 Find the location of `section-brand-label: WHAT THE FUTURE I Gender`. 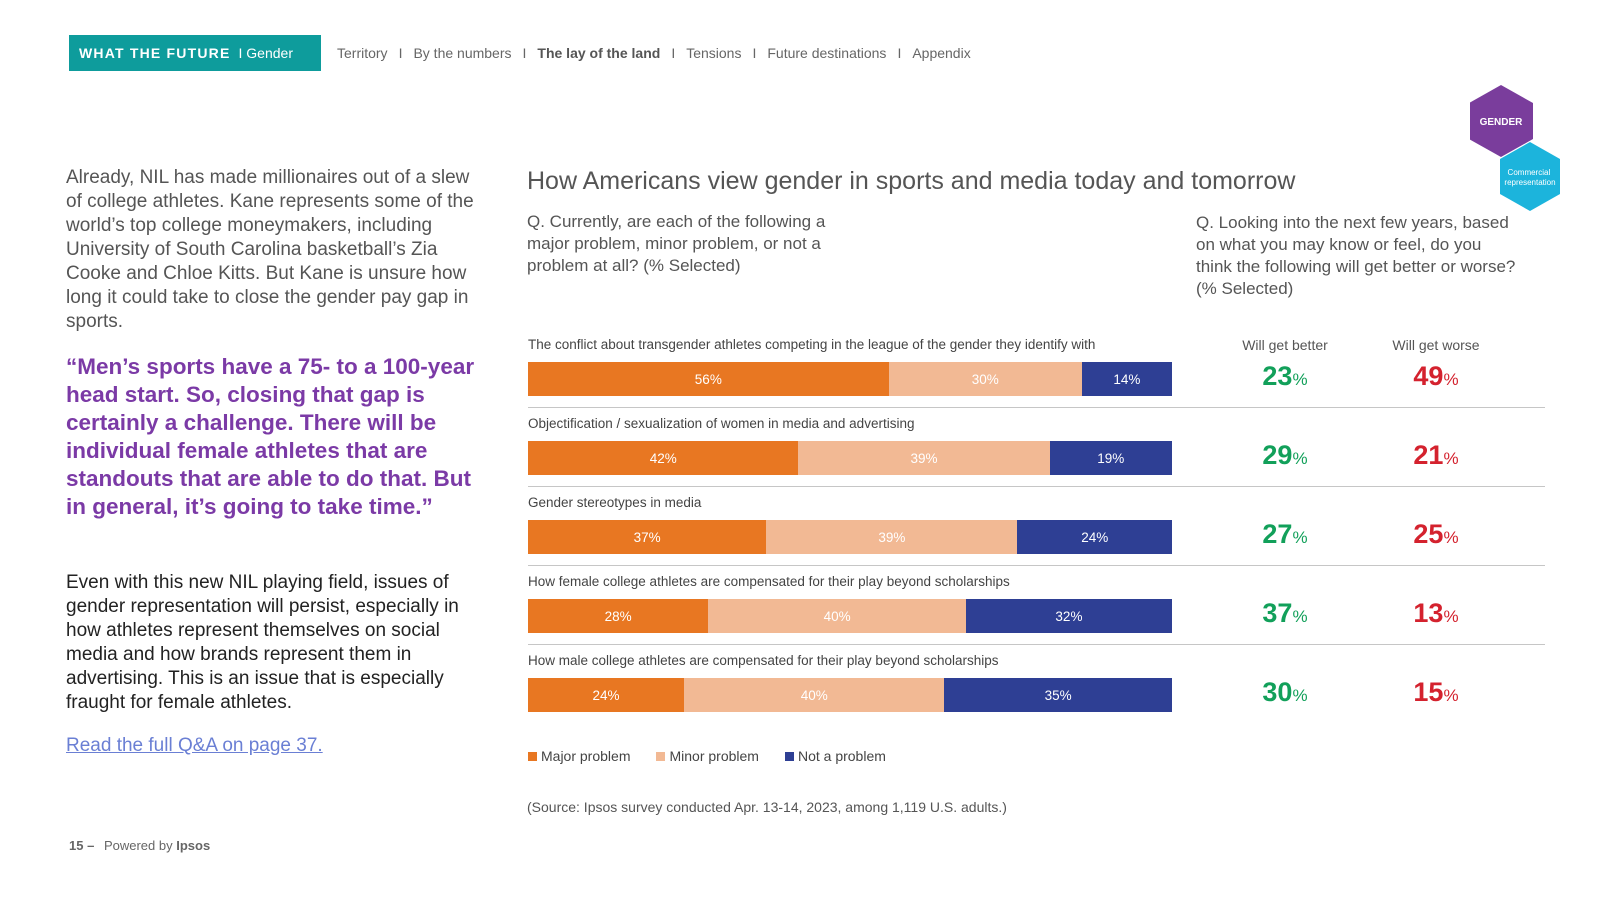

section-brand-label: WHAT THE FUTURE I Gender is located at coordinates (195, 53).